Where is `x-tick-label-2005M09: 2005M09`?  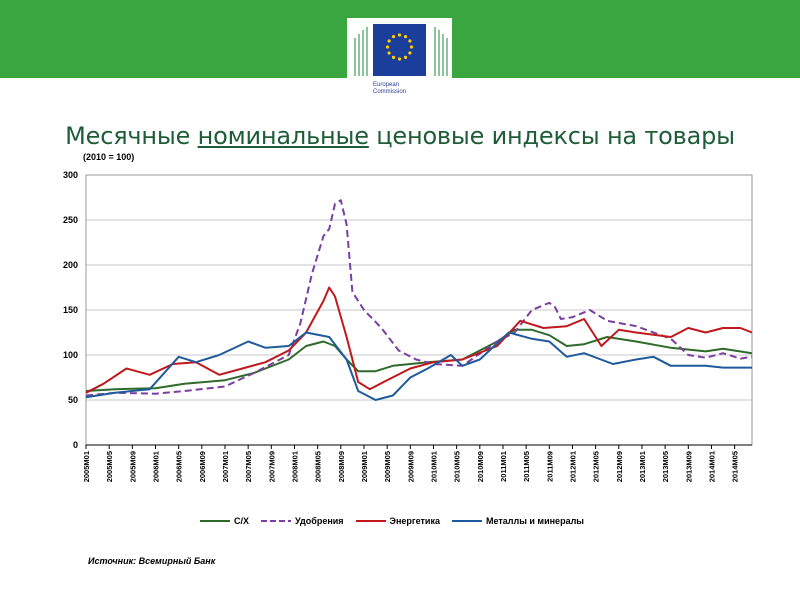 x-tick-label-2005M09: 2005M09 is located at coordinates (132, 466).